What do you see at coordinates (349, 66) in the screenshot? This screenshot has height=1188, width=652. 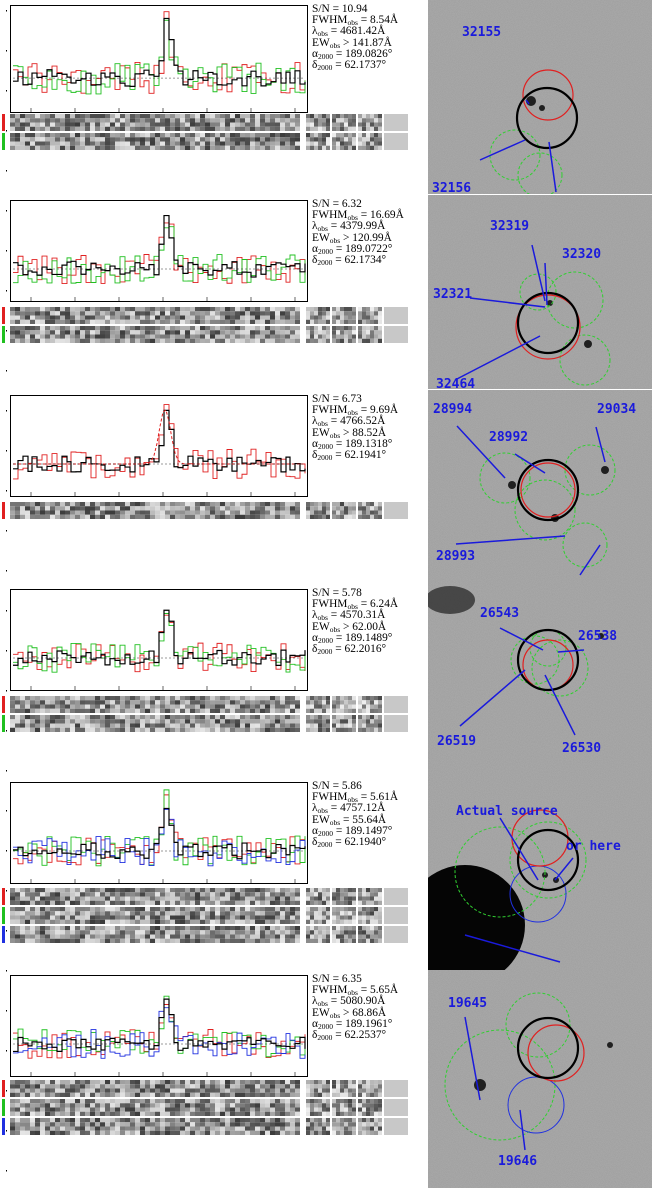 I see `delta-row: δ2000 = 62.1737°` at bounding box center [349, 66].